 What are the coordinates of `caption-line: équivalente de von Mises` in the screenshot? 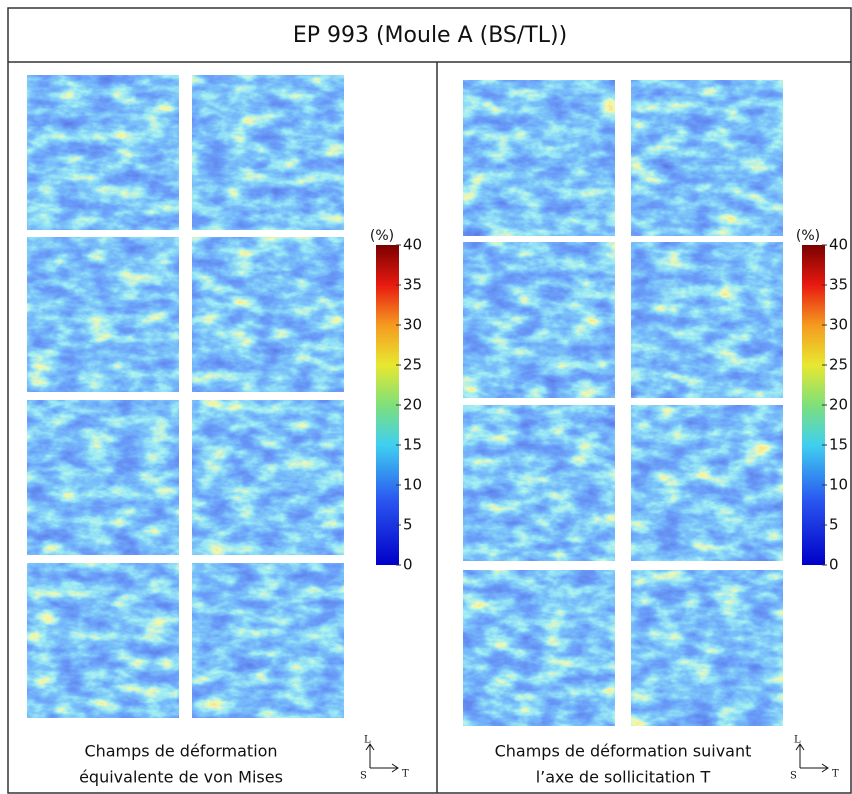 It's located at (181, 777).